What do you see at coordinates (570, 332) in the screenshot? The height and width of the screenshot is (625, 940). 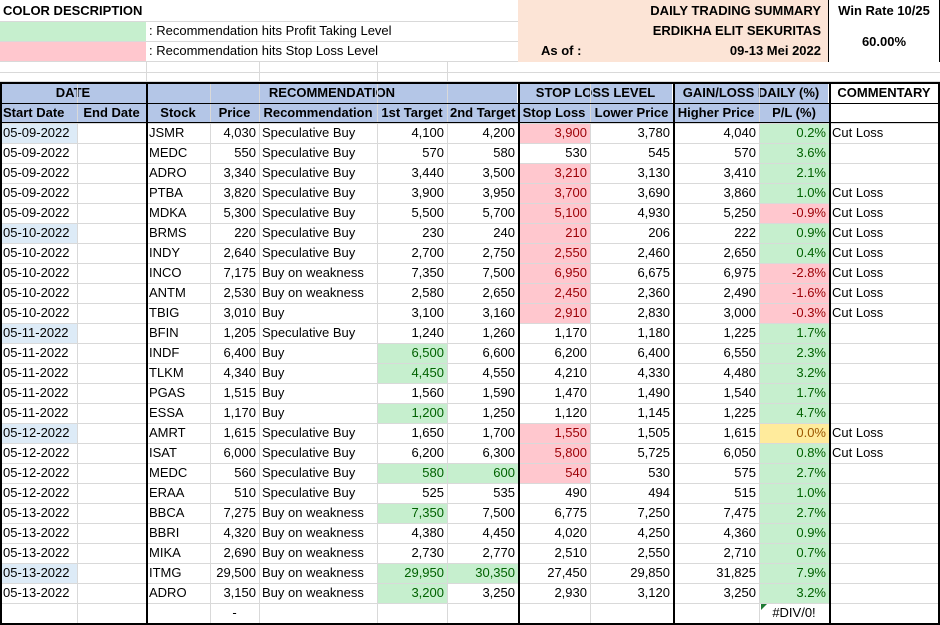 I see `stop-loss-cell: 1,170` at bounding box center [570, 332].